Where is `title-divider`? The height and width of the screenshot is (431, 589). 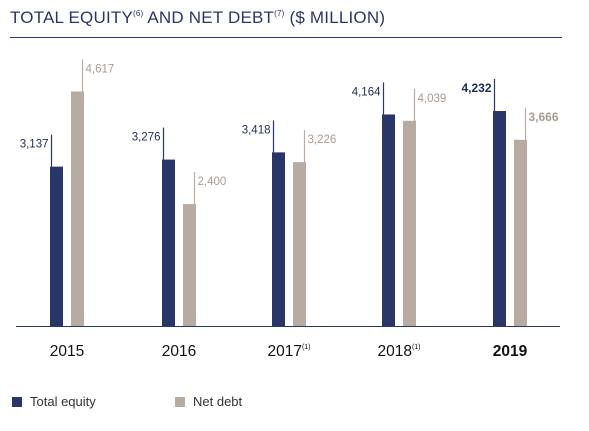
title-divider is located at coordinates (286, 37).